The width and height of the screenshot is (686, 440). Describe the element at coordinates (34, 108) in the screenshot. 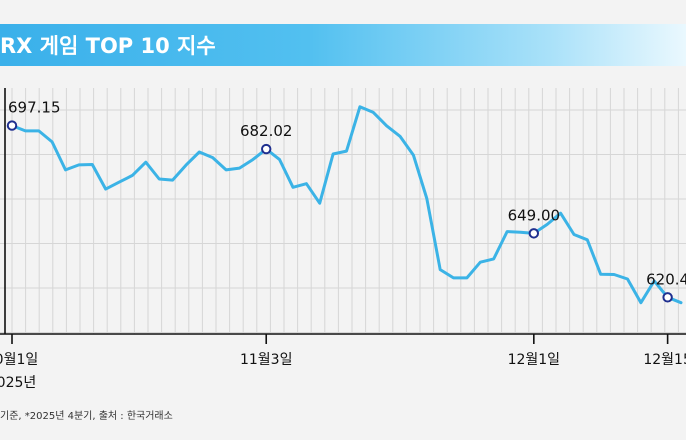

I see `data-label: 697.15` at that location.